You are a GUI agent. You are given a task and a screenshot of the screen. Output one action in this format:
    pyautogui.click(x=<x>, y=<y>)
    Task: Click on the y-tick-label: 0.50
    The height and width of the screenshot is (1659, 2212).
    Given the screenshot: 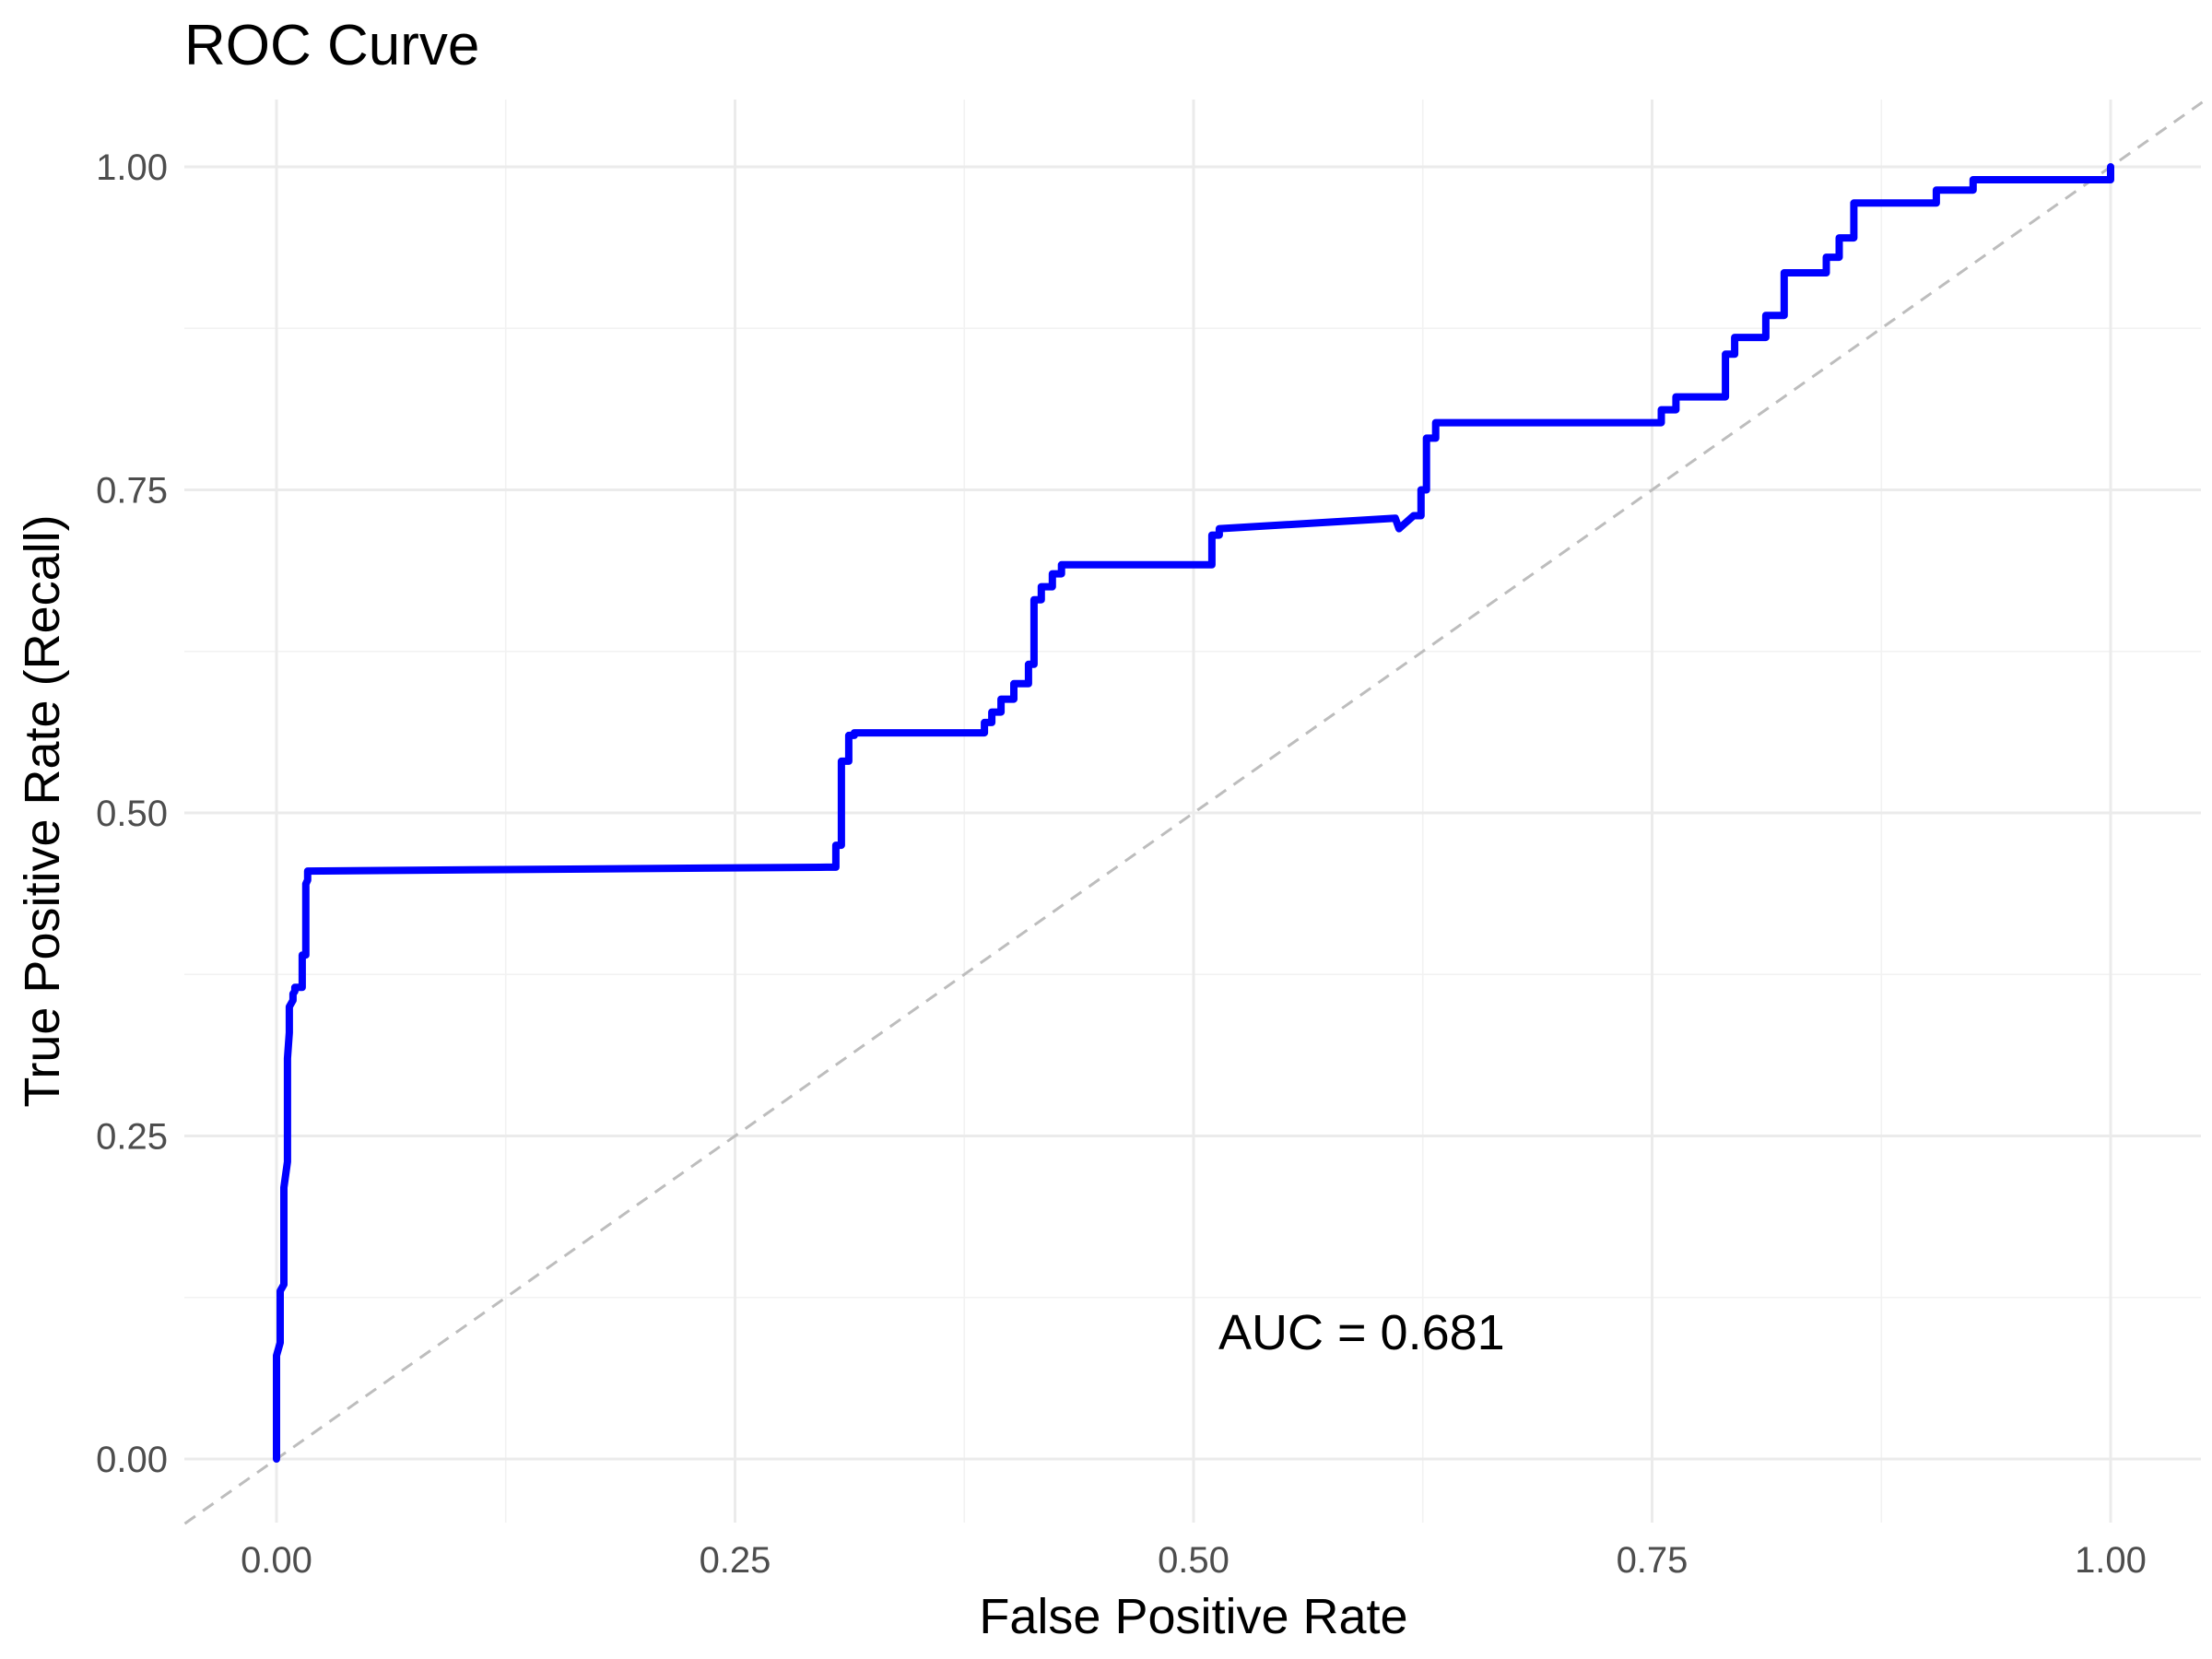 What is the action you would take?
    pyautogui.click(x=132, y=814)
    